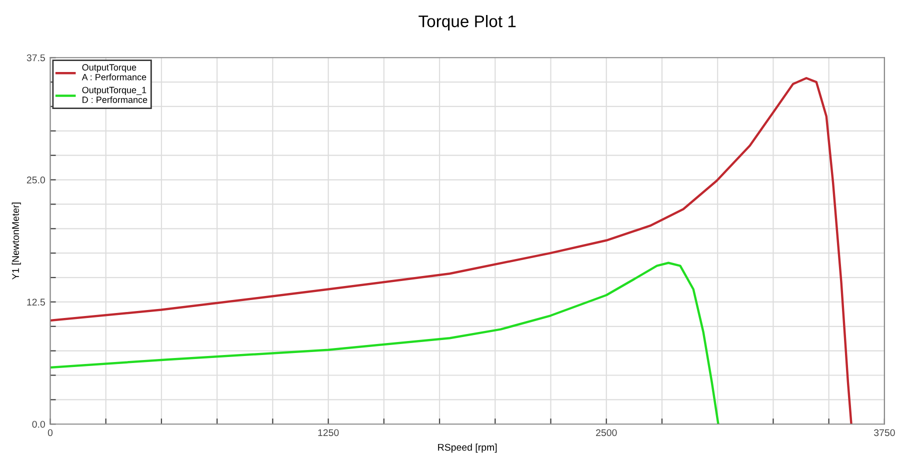 The width and height of the screenshot is (897, 461). What do you see at coordinates (38, 424) in the screenshot?
I see `y-tick-label: 0.0` at bounding box center [38, 424].